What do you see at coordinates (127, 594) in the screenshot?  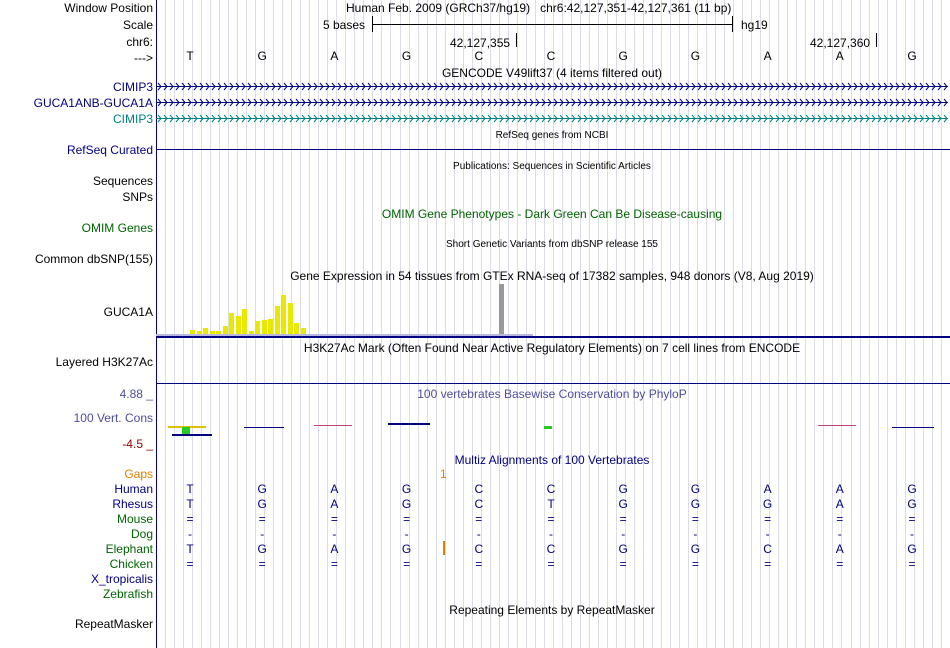 I see `species-label: Zebrafish` at bounding box center [127, 594].